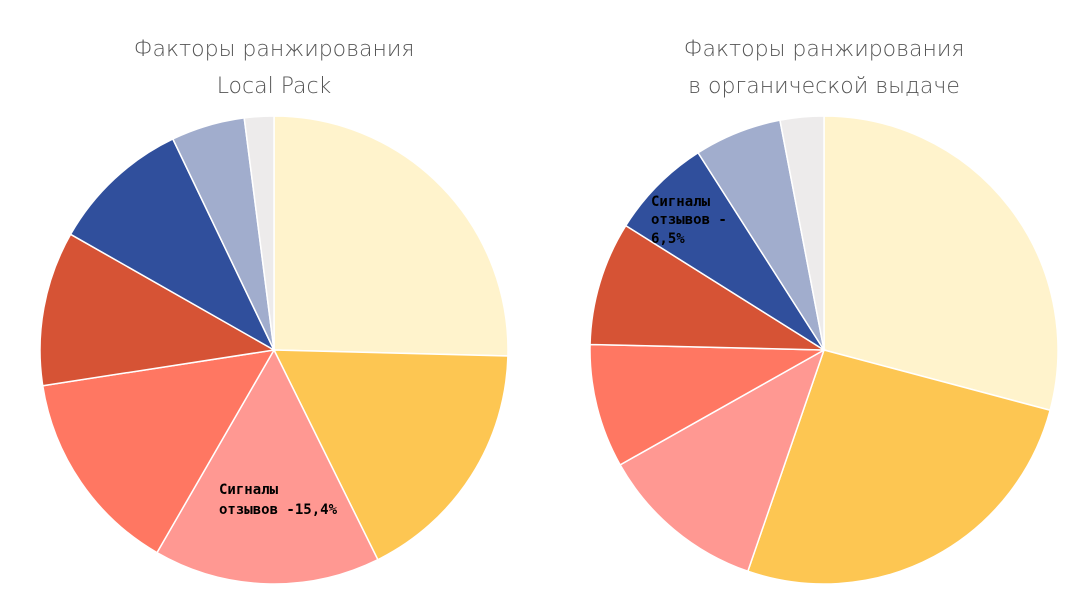 This screenshot has height=602, width=1083. I want to click on slice-label: 6,5%, so click(668, 239).